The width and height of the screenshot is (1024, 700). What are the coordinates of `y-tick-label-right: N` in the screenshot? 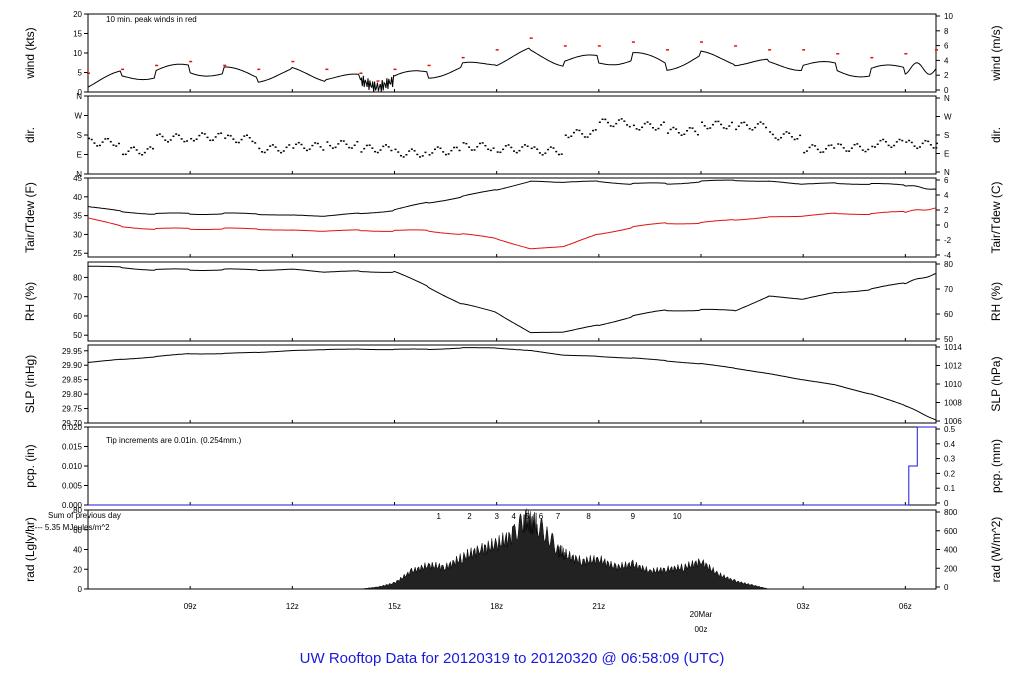 It's located at (947, 98).